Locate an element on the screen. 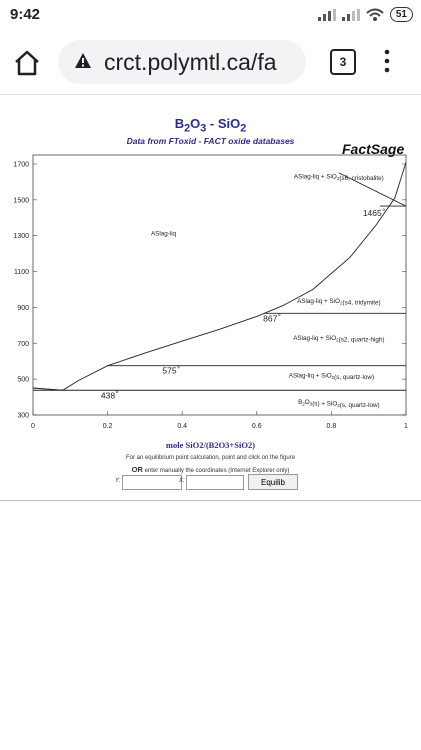 The width and height of the screenshot is (421, 750). chart-title: B2O3 - SiO2 is located at coordinates (210, 125).